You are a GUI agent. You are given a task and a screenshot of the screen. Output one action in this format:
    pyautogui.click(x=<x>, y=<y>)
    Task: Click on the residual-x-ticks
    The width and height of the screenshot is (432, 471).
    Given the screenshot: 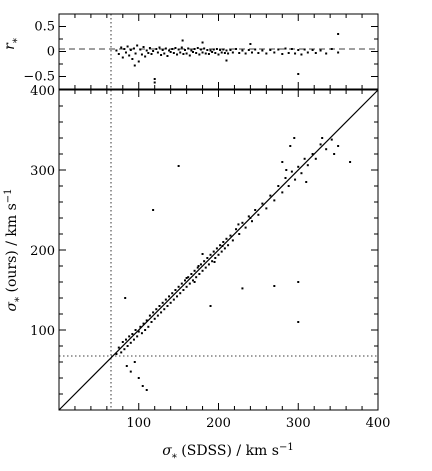 What is the action you would take?
    pyautogui.click(x=218, y=51)
    